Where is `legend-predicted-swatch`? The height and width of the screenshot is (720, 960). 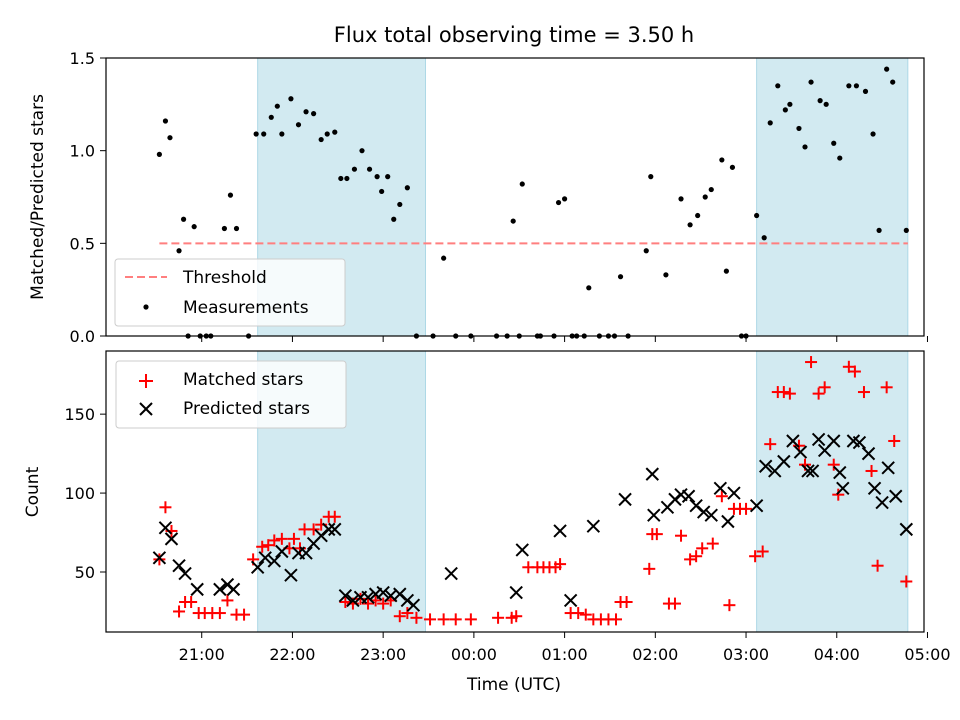 legend-predicted-swatch is located at coordinates (146, 409).